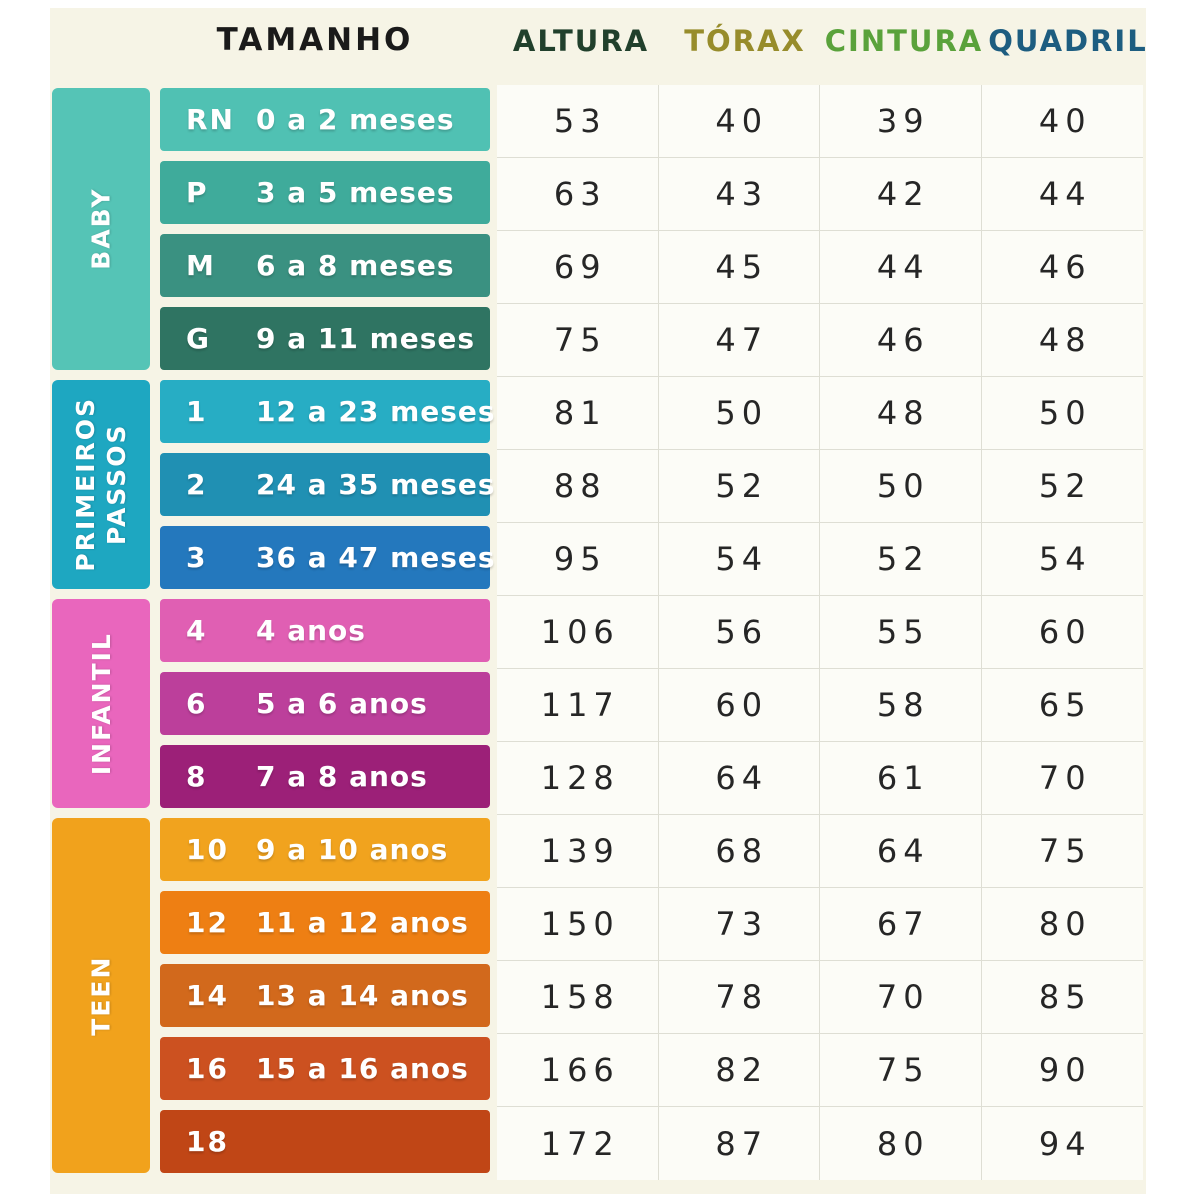 Image resolution: width=1200 pixels, height=1200 pixels. I want to click on size-row-14: 14 13 a 14 anos, so click(325, 995).